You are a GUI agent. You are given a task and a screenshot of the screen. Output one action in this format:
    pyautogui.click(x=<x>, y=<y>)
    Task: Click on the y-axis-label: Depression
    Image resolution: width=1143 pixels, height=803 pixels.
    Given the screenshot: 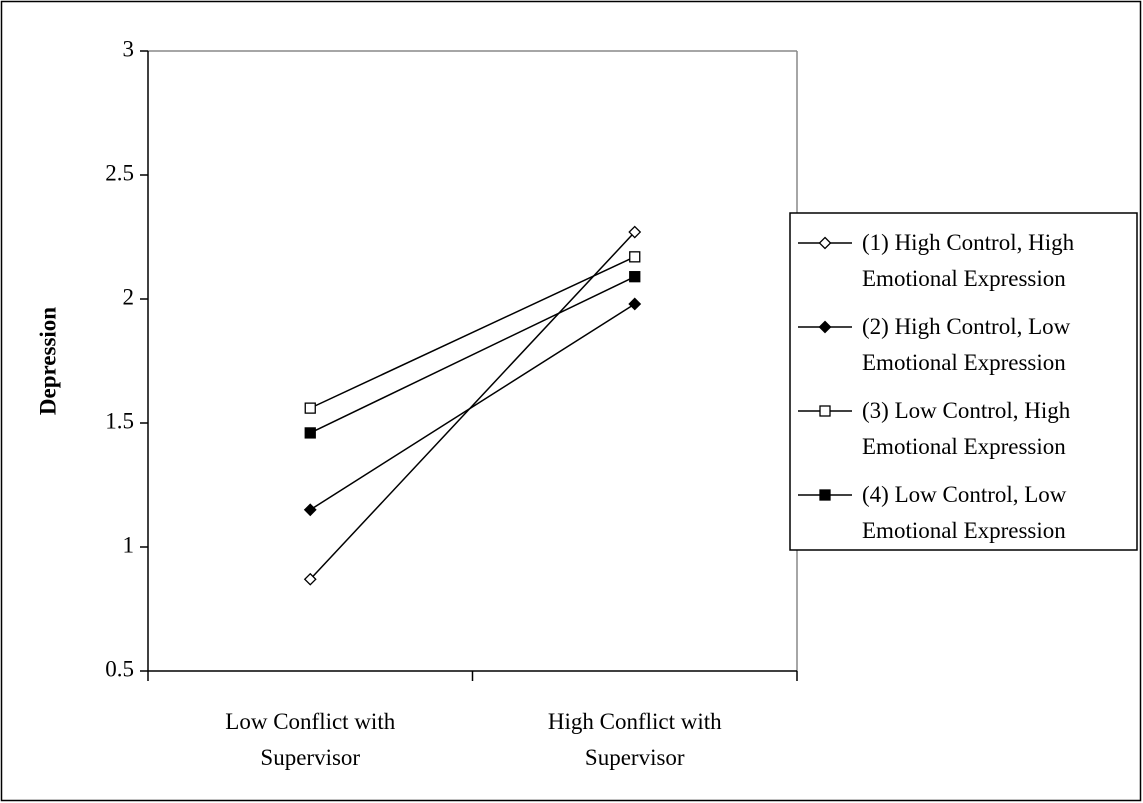 What is the action you would take?
    pyautogui.click(x=47, y=361)
    